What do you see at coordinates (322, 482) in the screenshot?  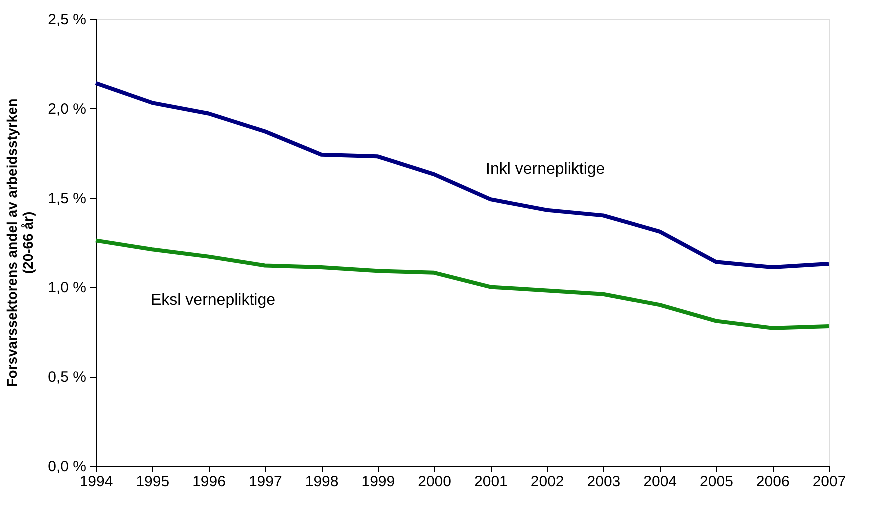 I see `x-tick-label: 1998` at bounding box center [322, 482].